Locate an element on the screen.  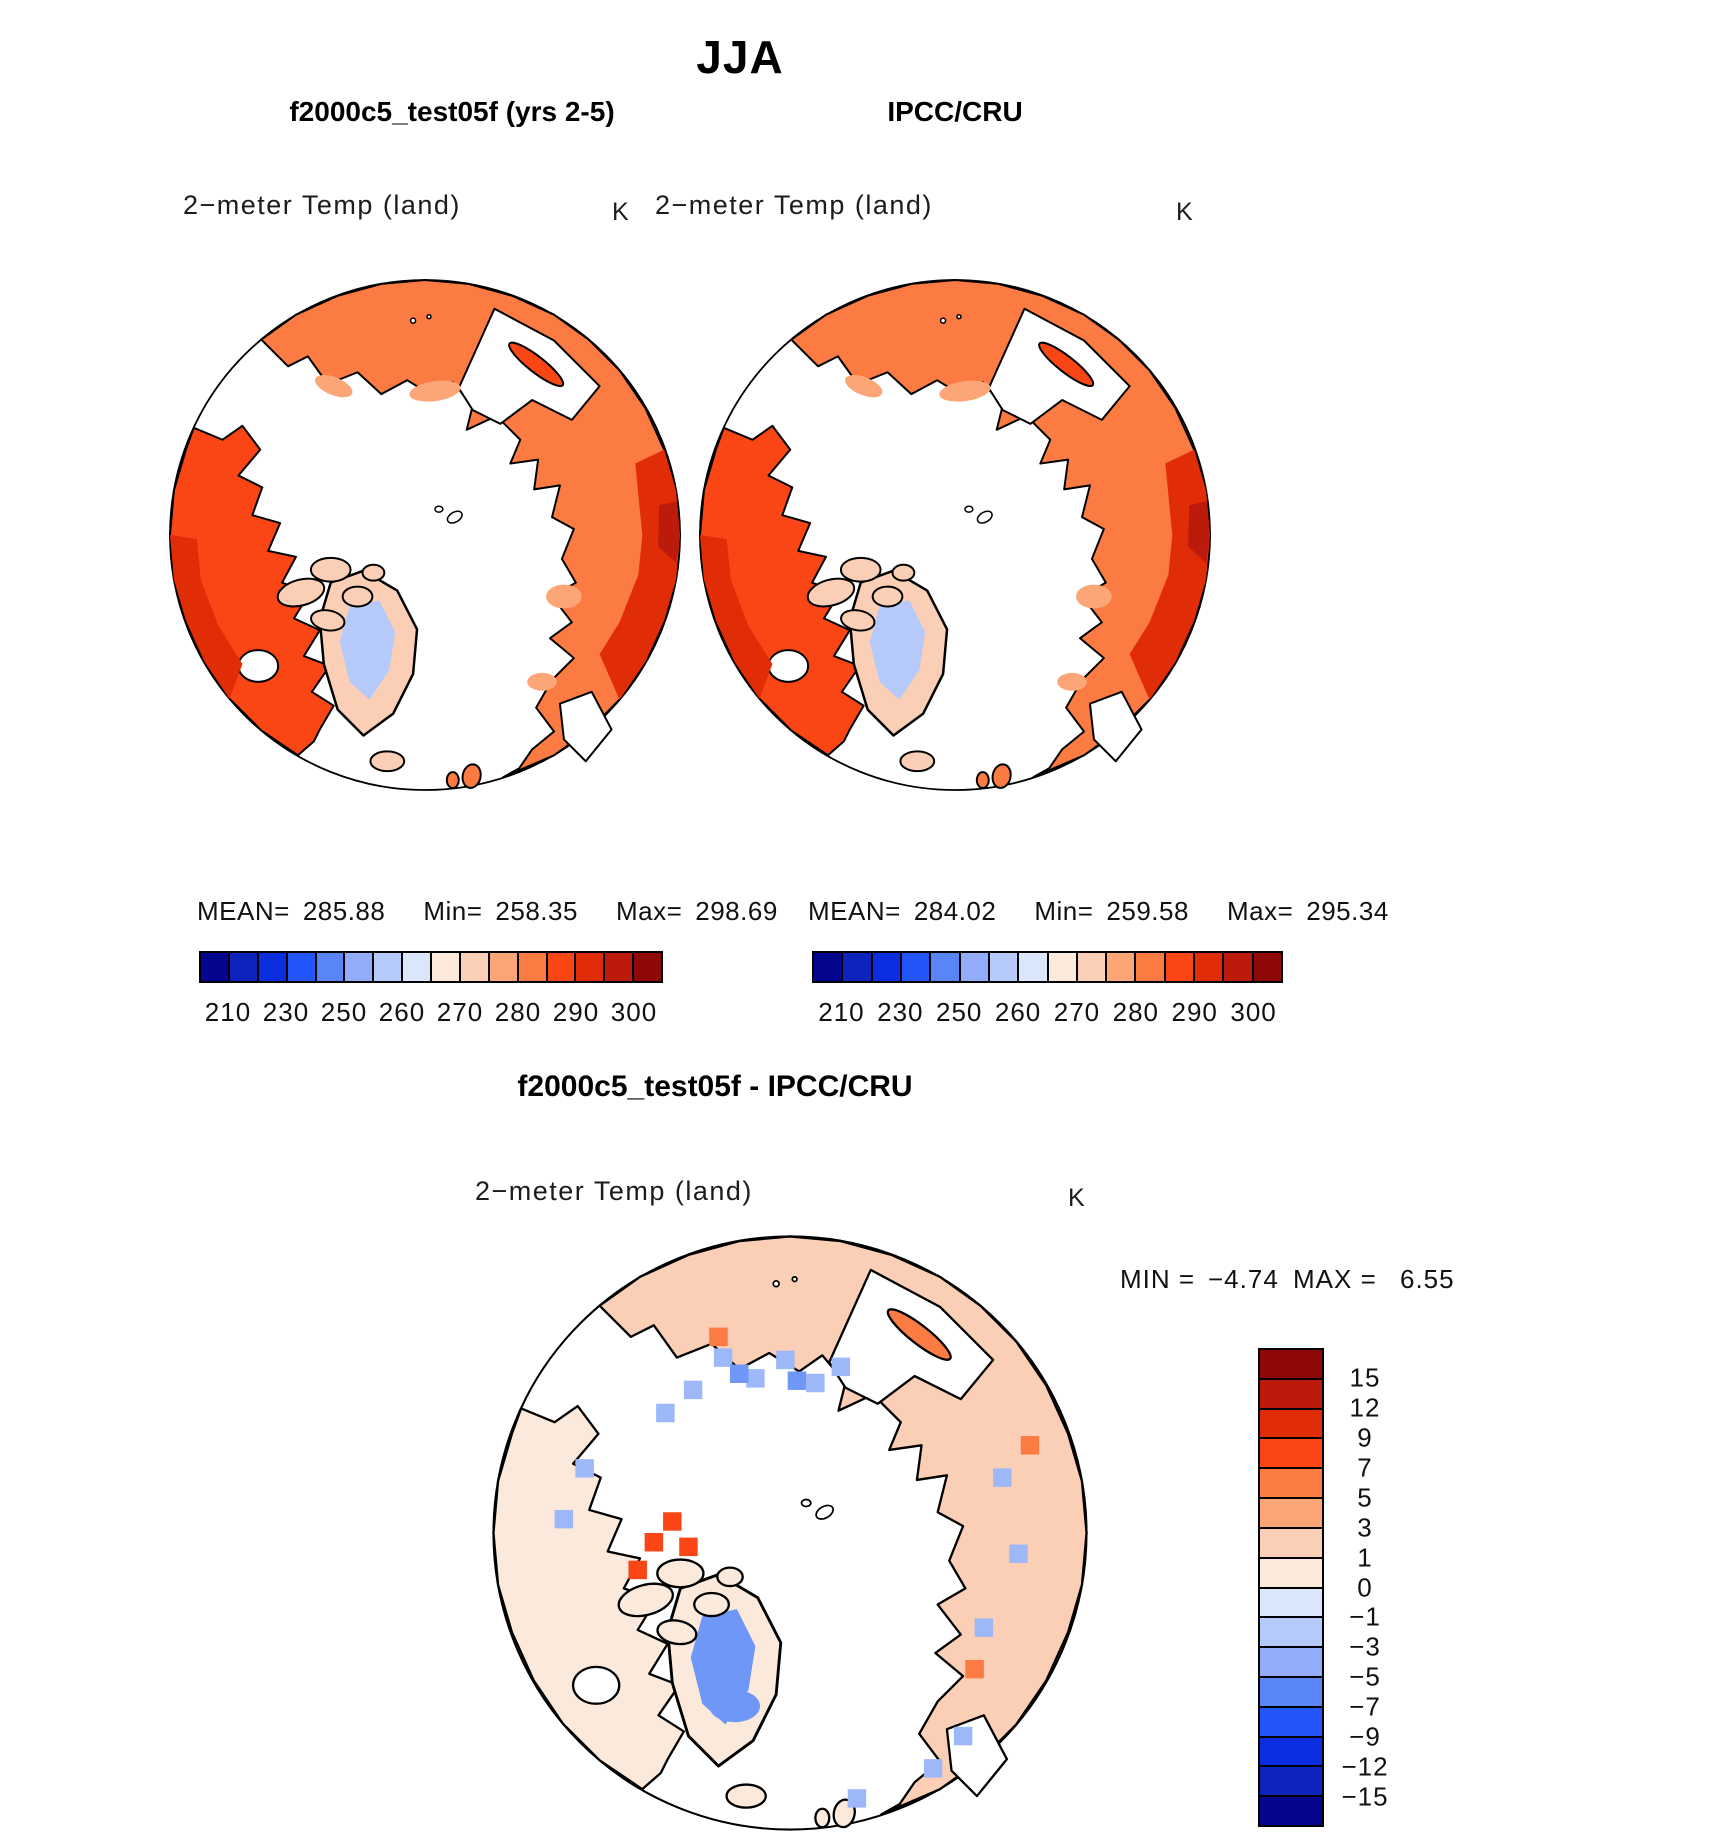
unit-label-diff: K is located at coordinates (1077, 1198).